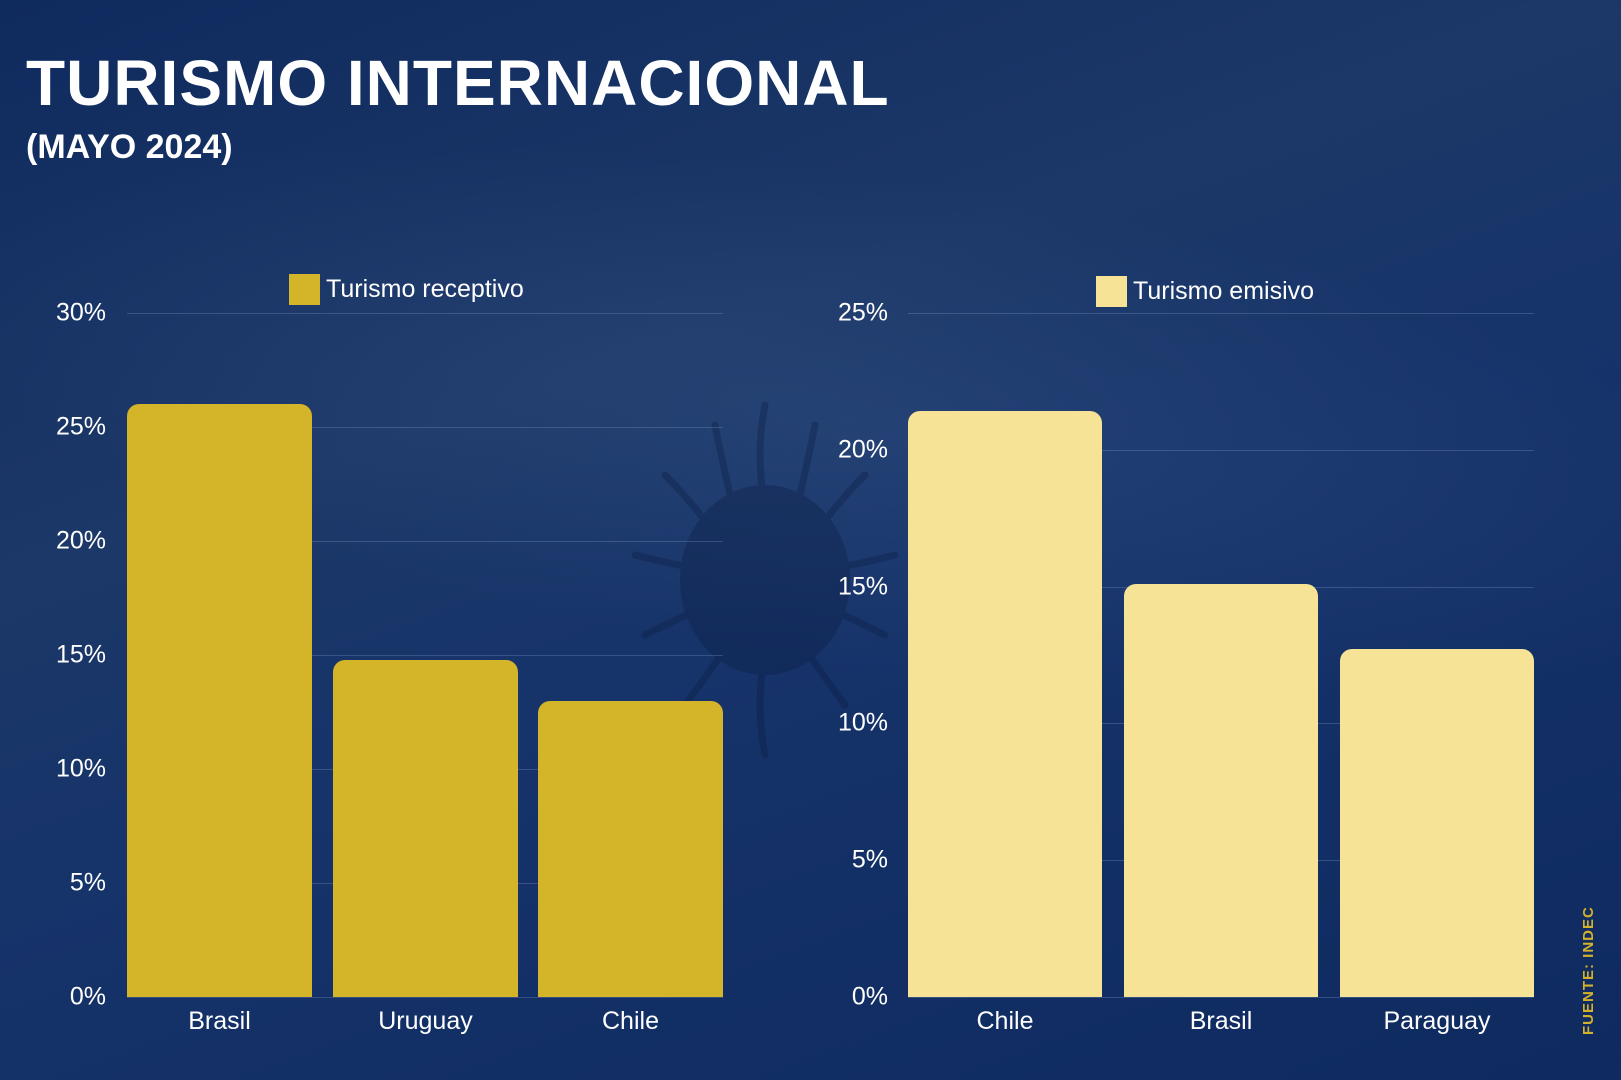  I want to click on page-subtitle: (MAYO 2024), so click(129, 147).